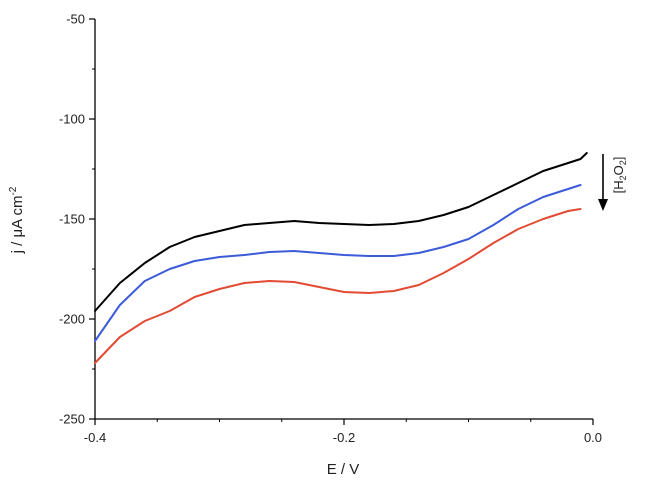 This screenshot has width=666, height=485. What do you see at coordinates (17, 233) in the screenshot?
I see `y-label-part-2: μ` at bounding box center [17, 233].